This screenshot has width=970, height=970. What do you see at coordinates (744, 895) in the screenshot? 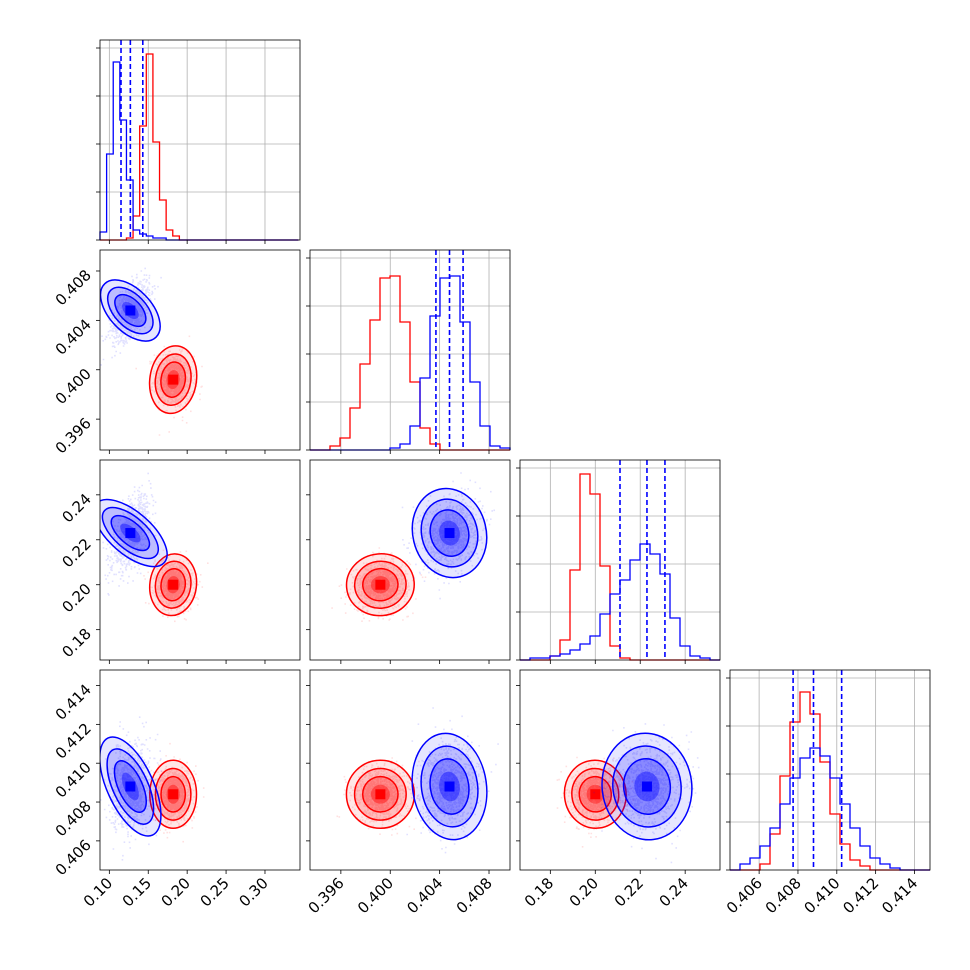
I see `x-tick-label: 0.406` at bounding box center [744, 895].